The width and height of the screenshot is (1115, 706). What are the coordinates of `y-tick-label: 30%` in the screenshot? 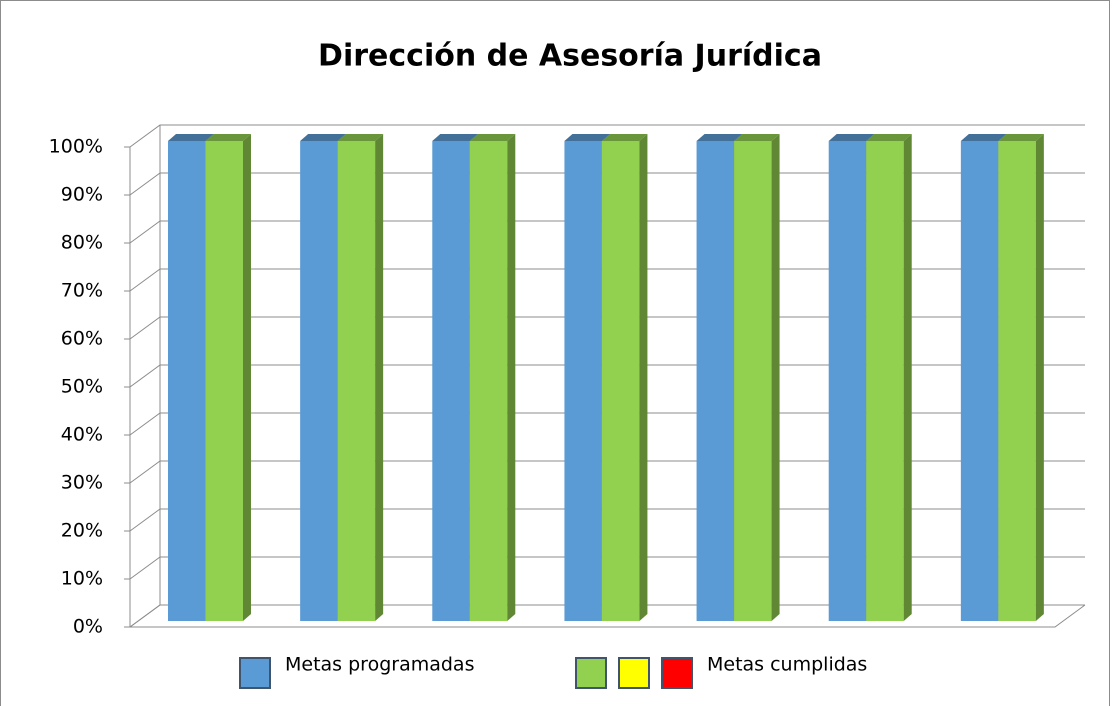 It's located at (82, 483).